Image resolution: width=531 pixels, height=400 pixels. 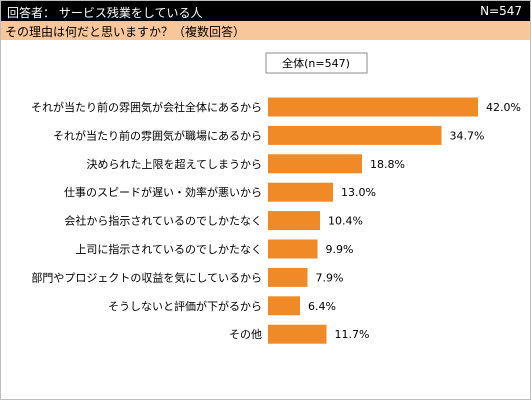 I want to click on category-label: 会社から指示されているのでしかたなく, so click(x=163, y=221).